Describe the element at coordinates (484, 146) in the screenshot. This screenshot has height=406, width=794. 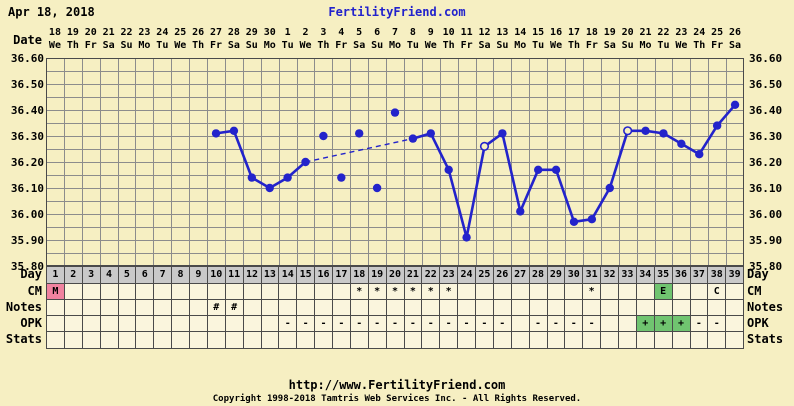
I see `temp-point-open` at that location.